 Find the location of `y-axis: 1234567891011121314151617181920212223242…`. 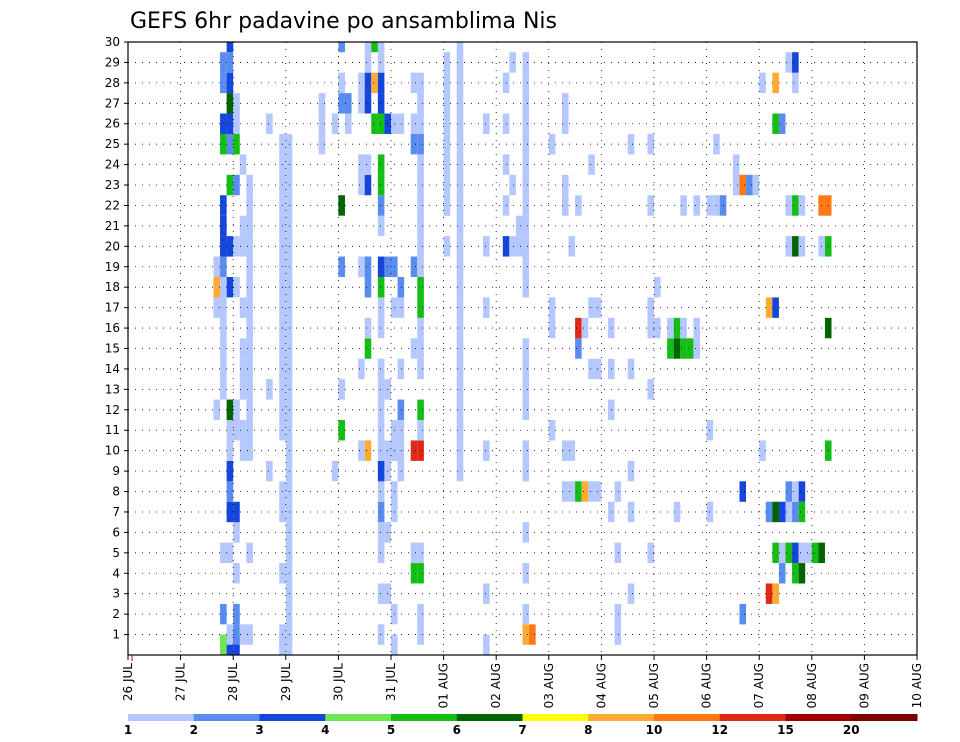

y-axis: 1234567891011121314151617181920212223242… is located at coordinates (116, 338).